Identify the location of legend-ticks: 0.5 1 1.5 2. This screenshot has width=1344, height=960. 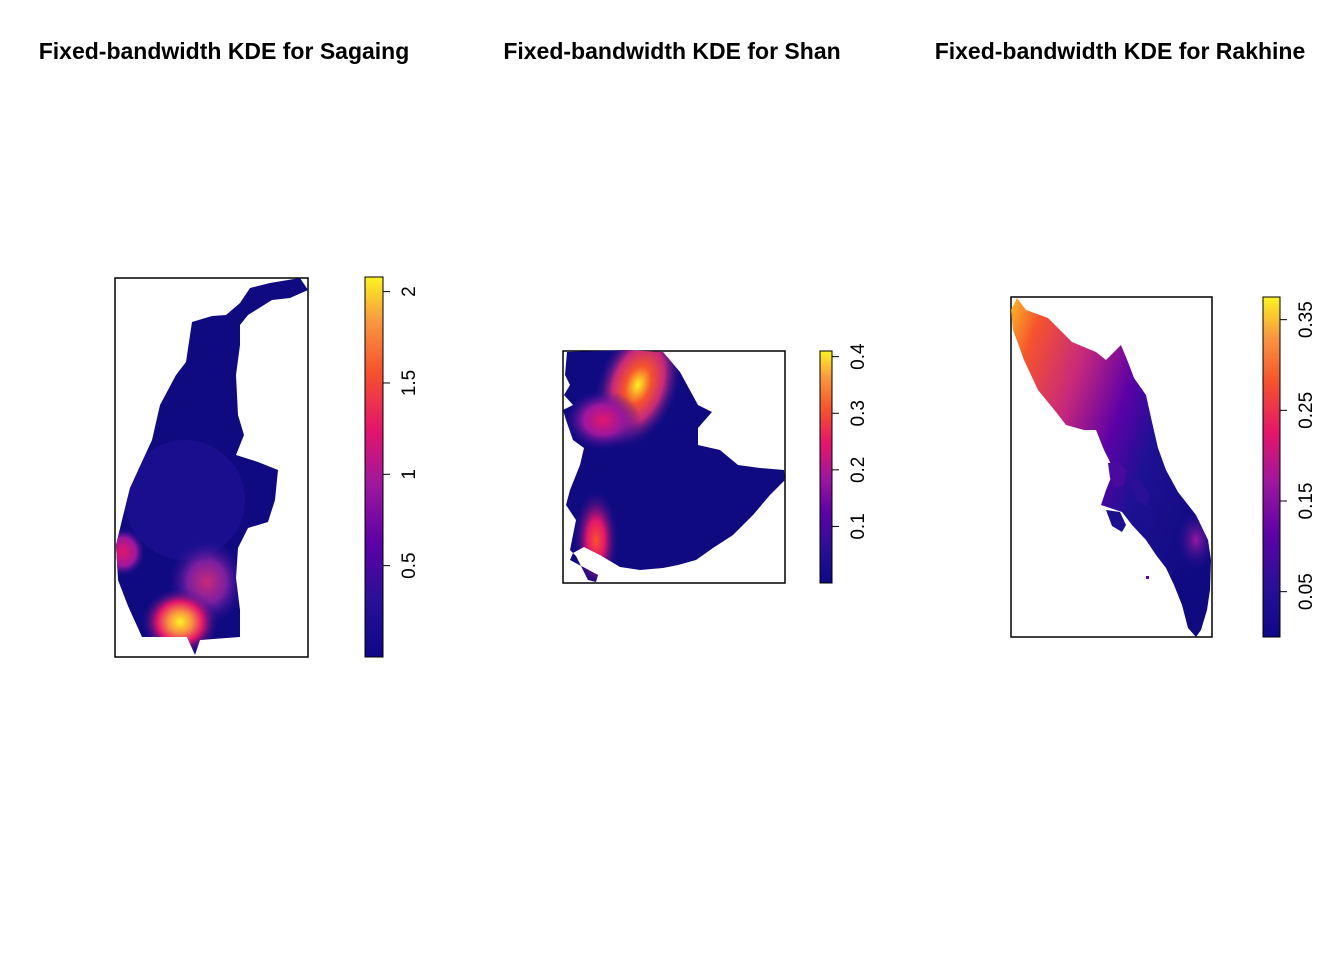
(401, 432).